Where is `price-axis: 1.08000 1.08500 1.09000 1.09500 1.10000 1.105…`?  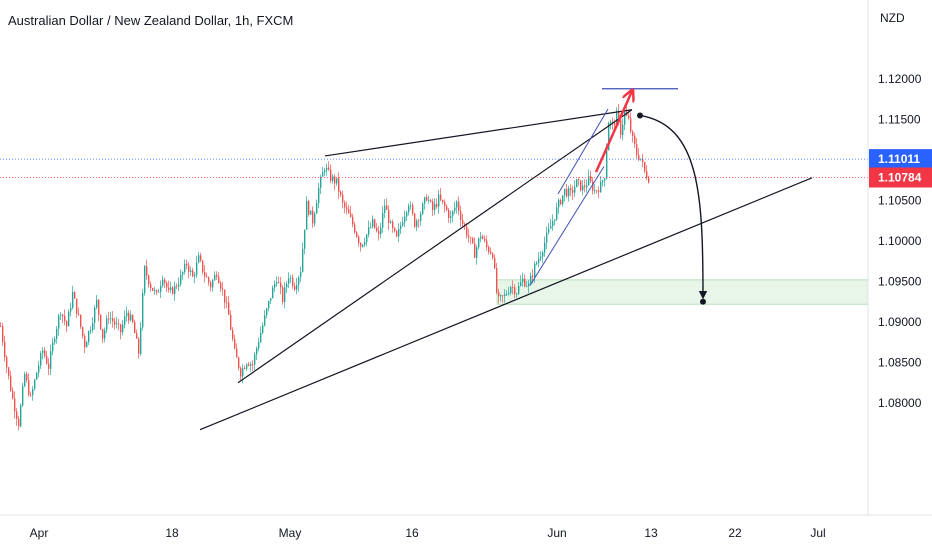
price-axis: 1.08000 1.08500 1.09000 1.09500 1.10000 1.105… is located at coordinates (900, 241).